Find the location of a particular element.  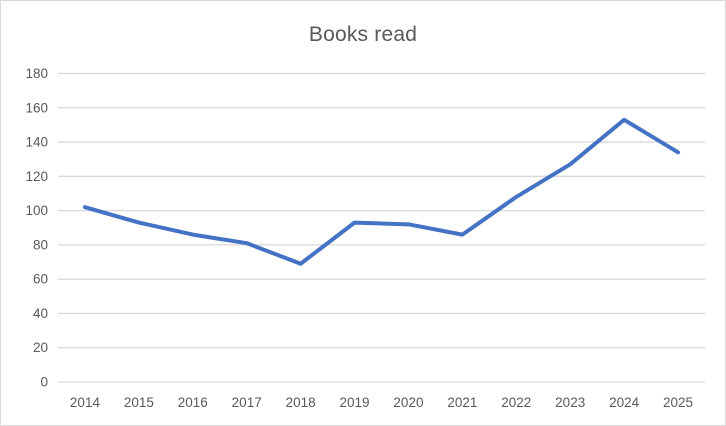

y-axis-tick-label: 100 is located at coordinates (36, 210).